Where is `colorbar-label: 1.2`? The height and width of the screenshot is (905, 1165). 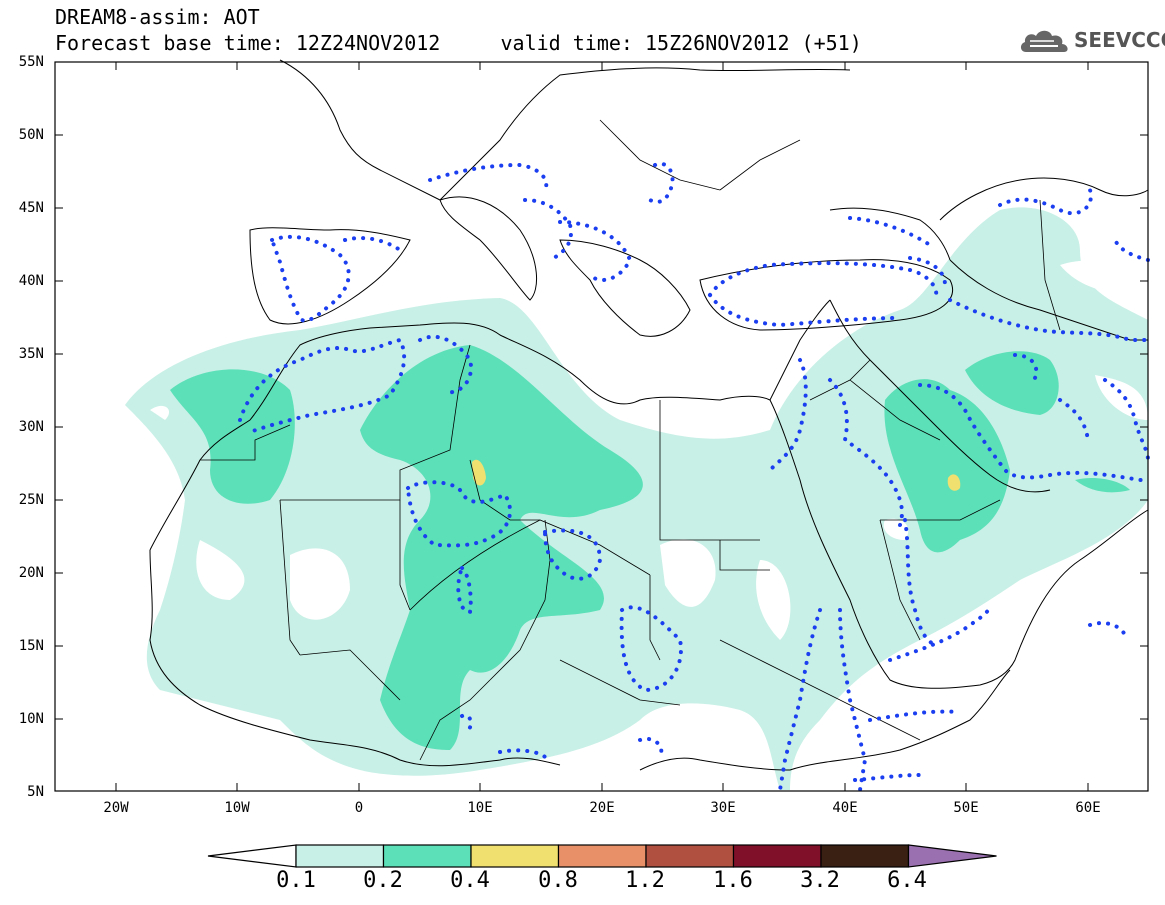
colorbar-label: 1.2 is located at coordinates (645, 880).